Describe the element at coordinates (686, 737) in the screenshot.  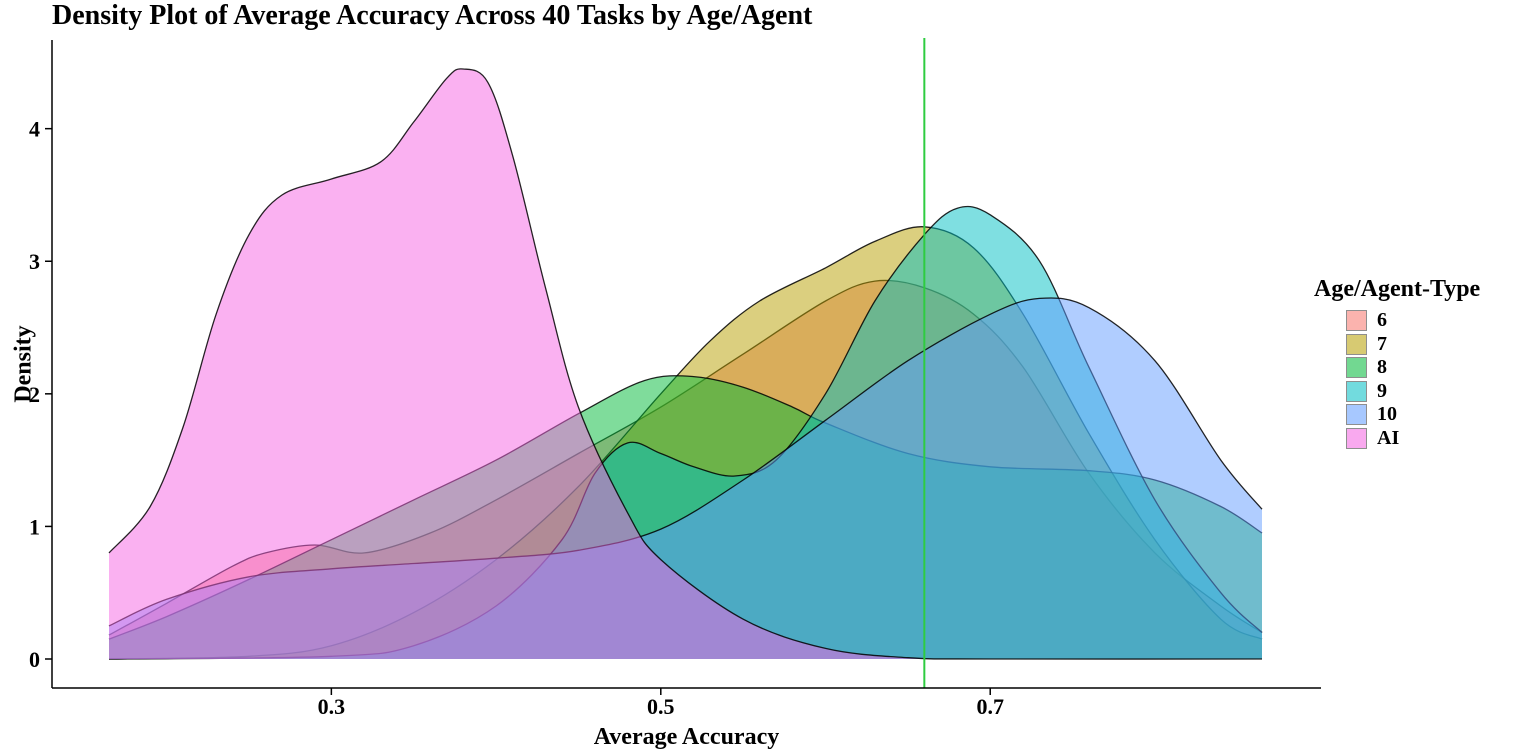
I see `x-axis-title: Average Accuracy` at that location.